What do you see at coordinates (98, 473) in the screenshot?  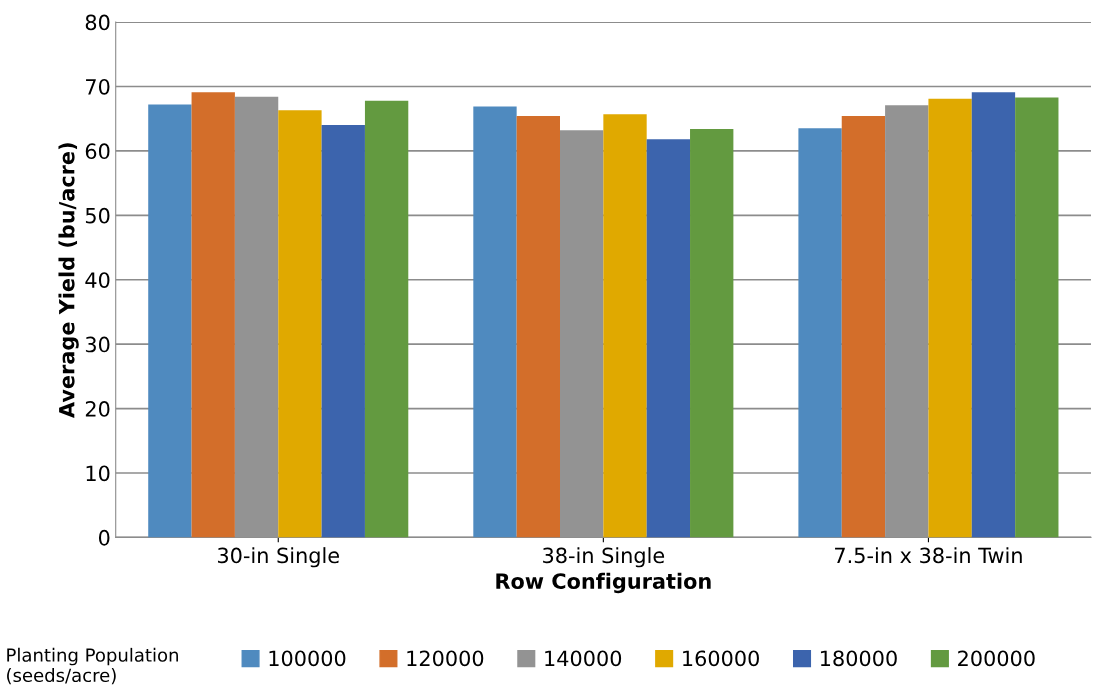 I see `y-tick-label: 10` at bounding box center [98, 473].